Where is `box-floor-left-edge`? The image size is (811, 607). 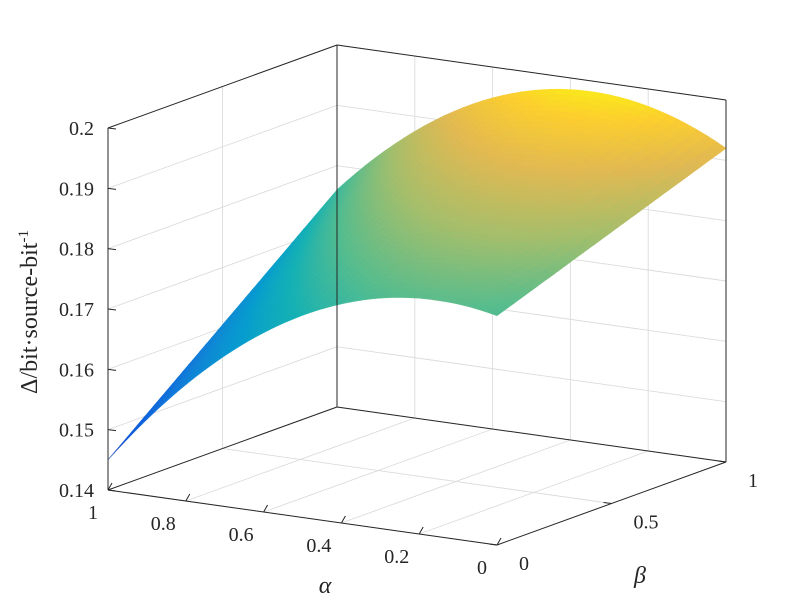 box-floor-left-edge is located at coordinates (222, 448).